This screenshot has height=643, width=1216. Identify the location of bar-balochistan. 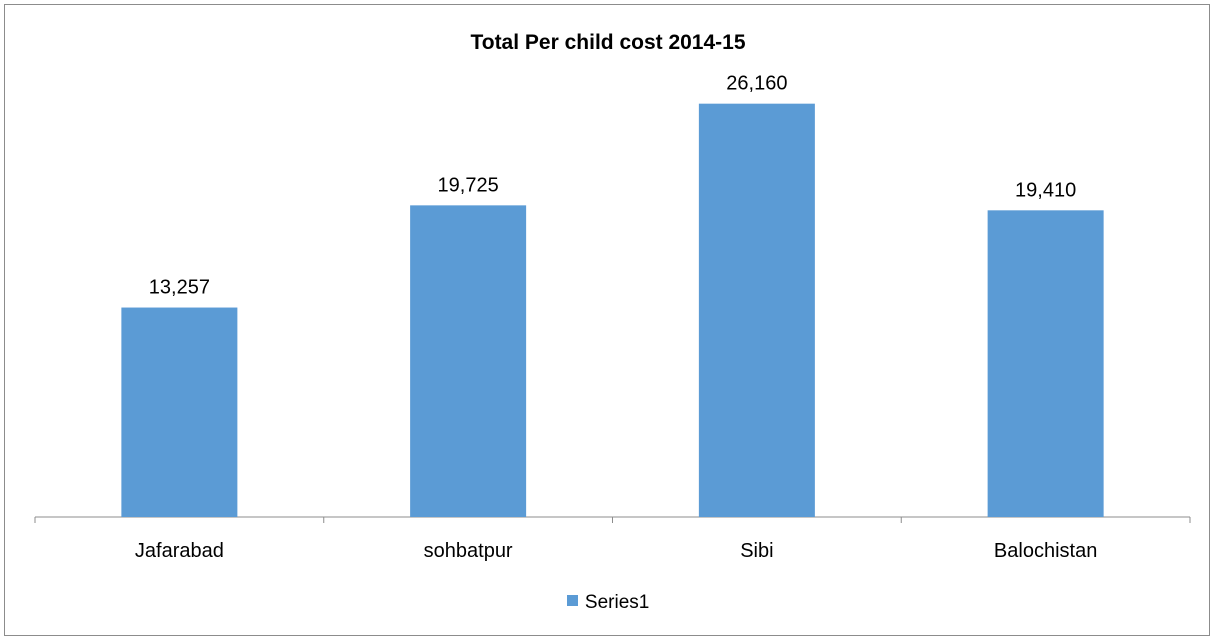
(1045, 363).